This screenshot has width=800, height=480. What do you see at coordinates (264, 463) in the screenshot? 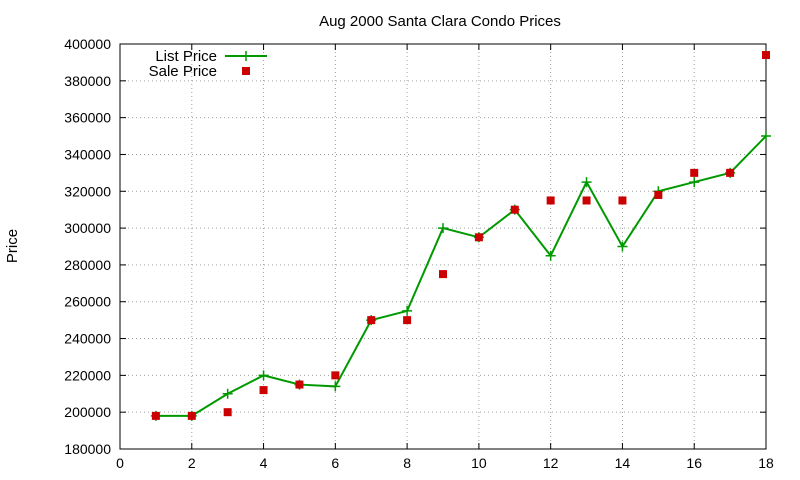
I see `x-tick-label: 4` at bounding box center [264, 463].